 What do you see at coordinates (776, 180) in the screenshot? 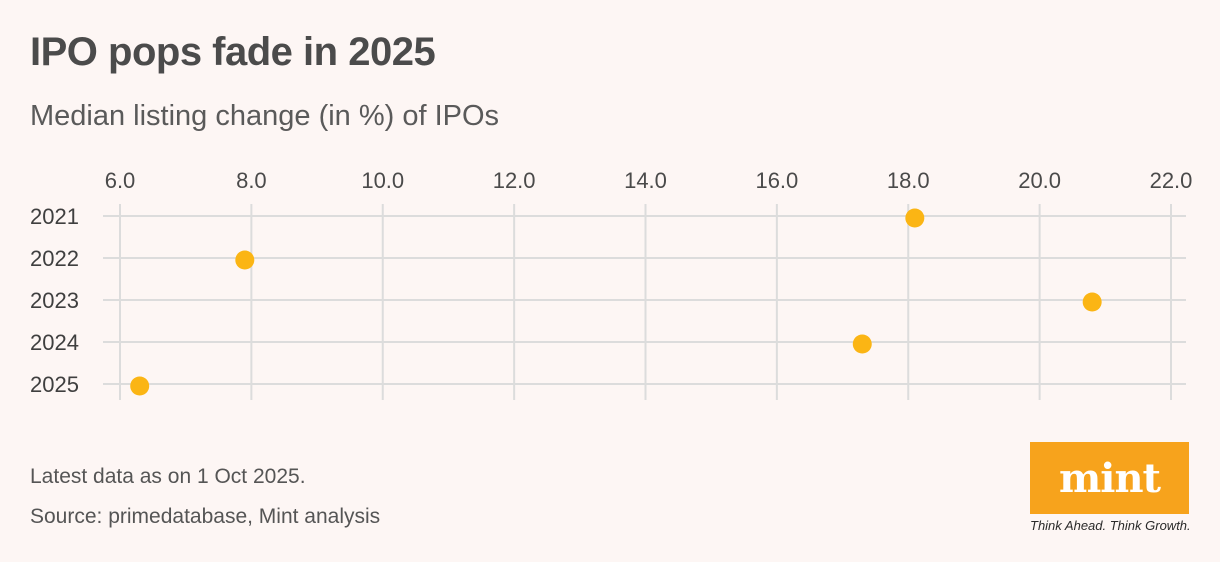
I see `x-tick-label: 16.0` at bounding box center [776, 180].